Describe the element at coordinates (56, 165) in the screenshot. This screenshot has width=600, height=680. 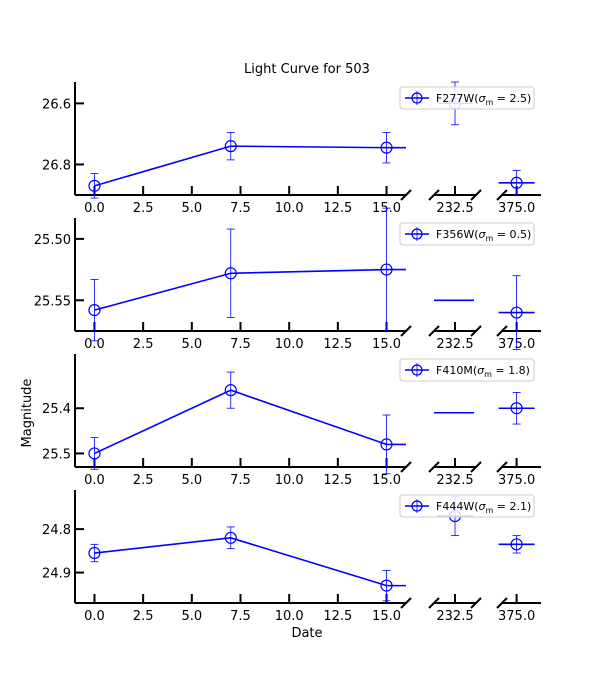
I see `y-tick-label: 26.8` at that location.